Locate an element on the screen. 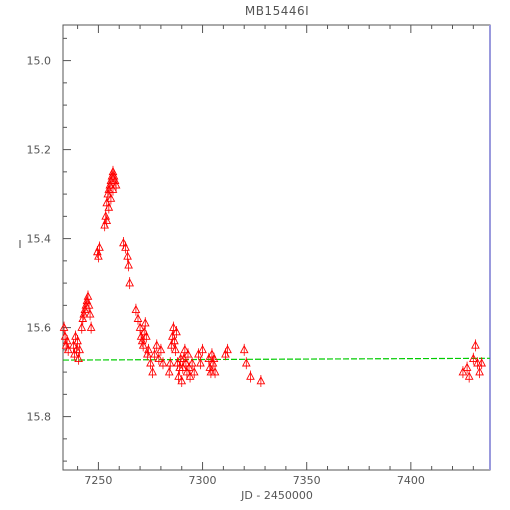 Image resolution: width=510 pixels, height=510 pixels. x-axis-label: JD - 2450000 is located at coordinates (276, 495).